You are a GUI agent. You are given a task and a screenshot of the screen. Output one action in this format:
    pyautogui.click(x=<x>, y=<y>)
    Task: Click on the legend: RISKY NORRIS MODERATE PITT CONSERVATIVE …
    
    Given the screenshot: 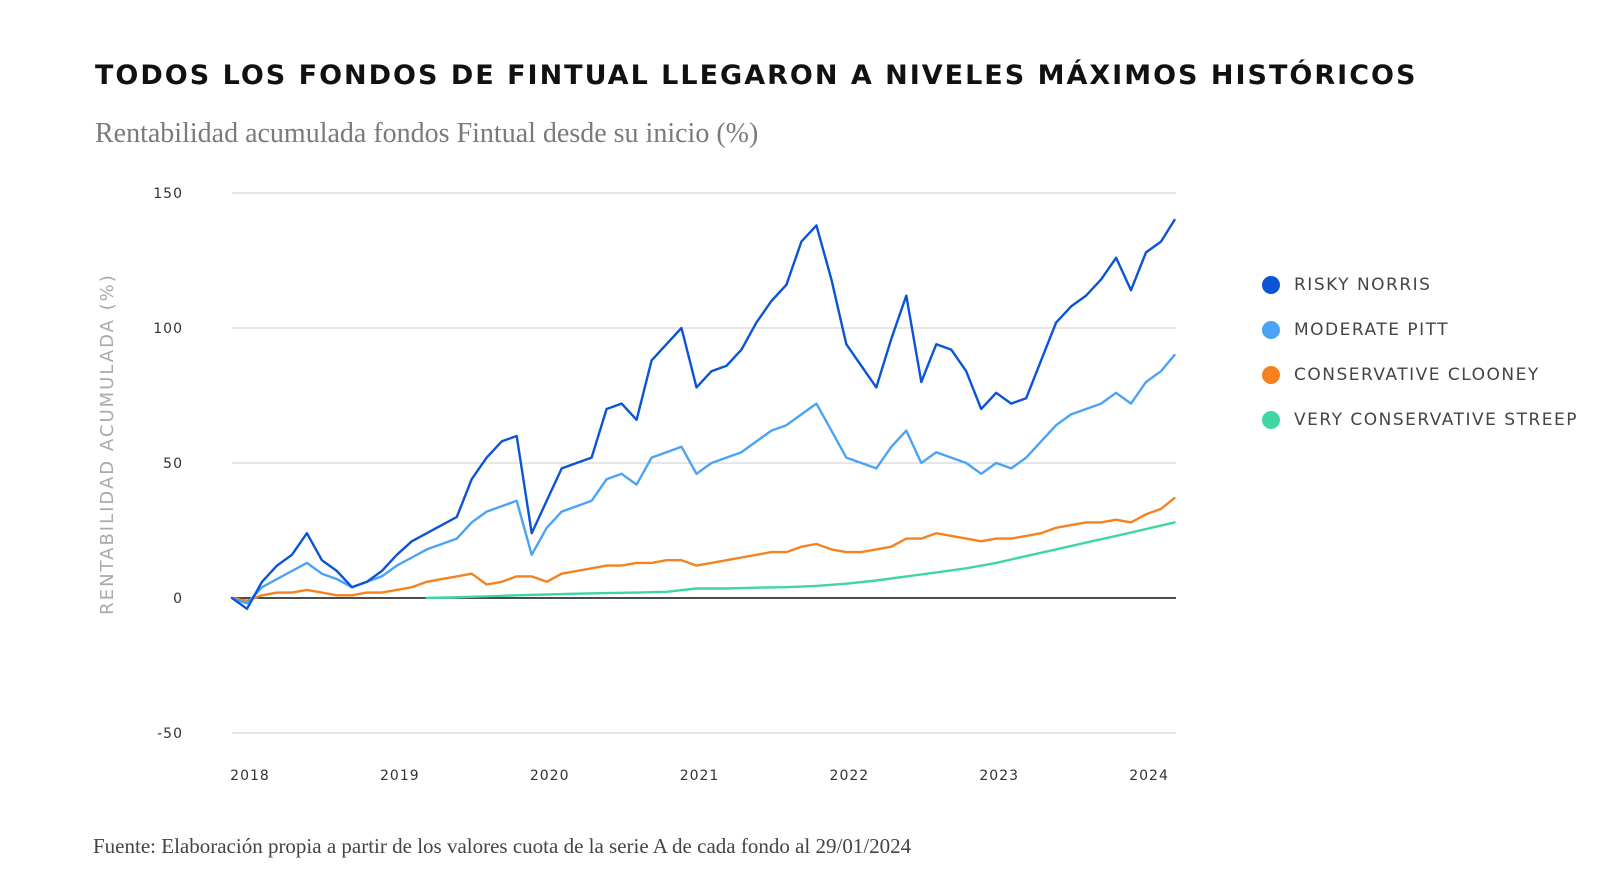 What is the action you would take?
    pyautogui.click(x=1420, y=363)
    